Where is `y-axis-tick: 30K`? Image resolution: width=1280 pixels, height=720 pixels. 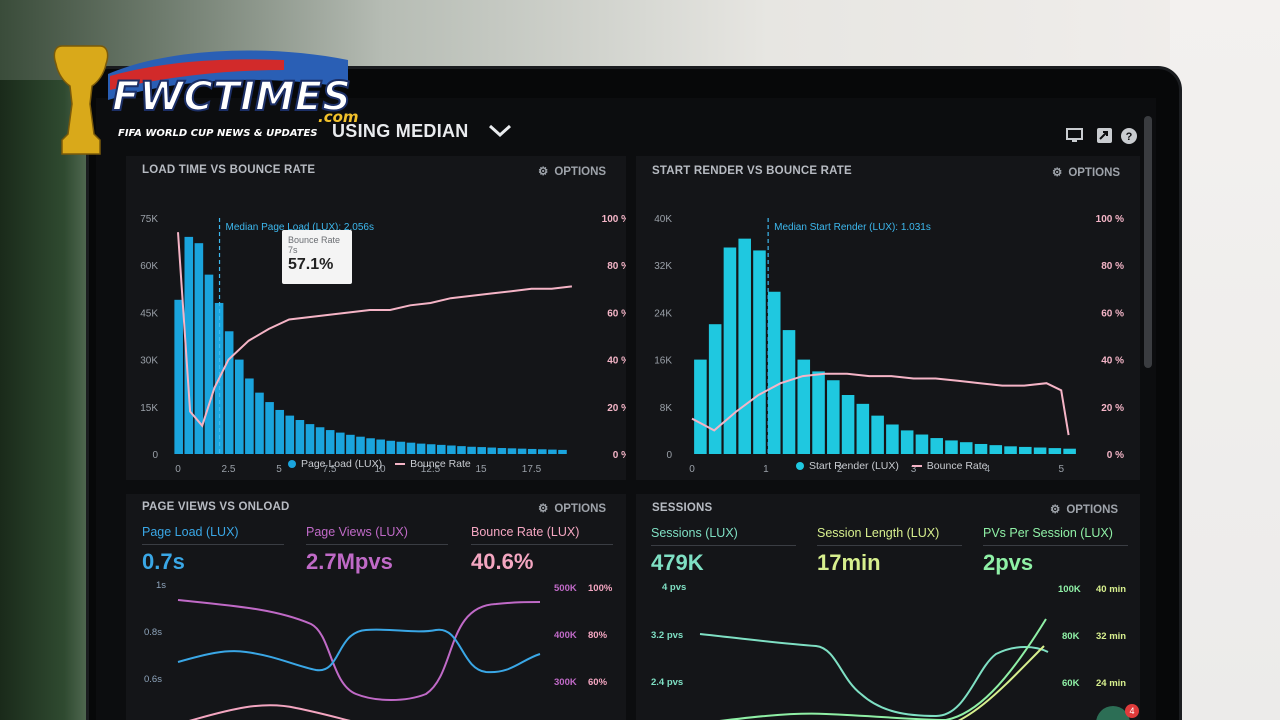
y-axis-tick: 30K is located at coordinates (149, 361).